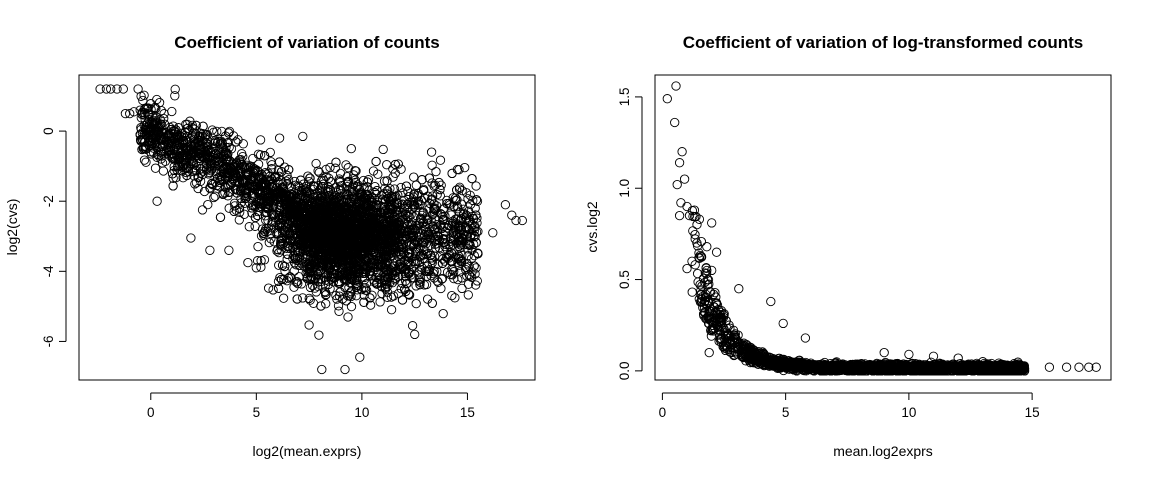 Image resolution: width=1152 pixels, height=480 pixels. I want to click on y-tick-label: -6, so click(48, 341).